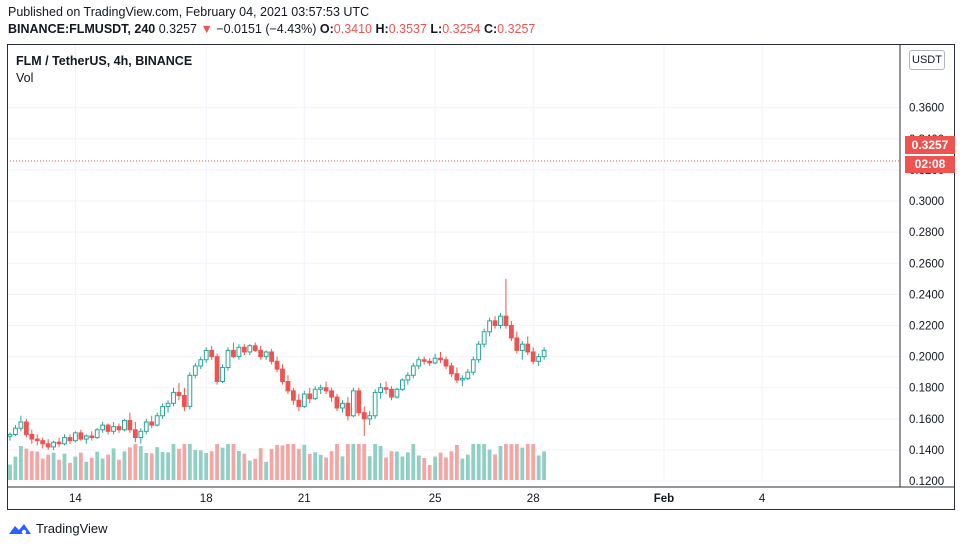  Describe the element at coordinates (930, 164) in the screenshot. I see `bar-countdown-label: 02:08` at that location.